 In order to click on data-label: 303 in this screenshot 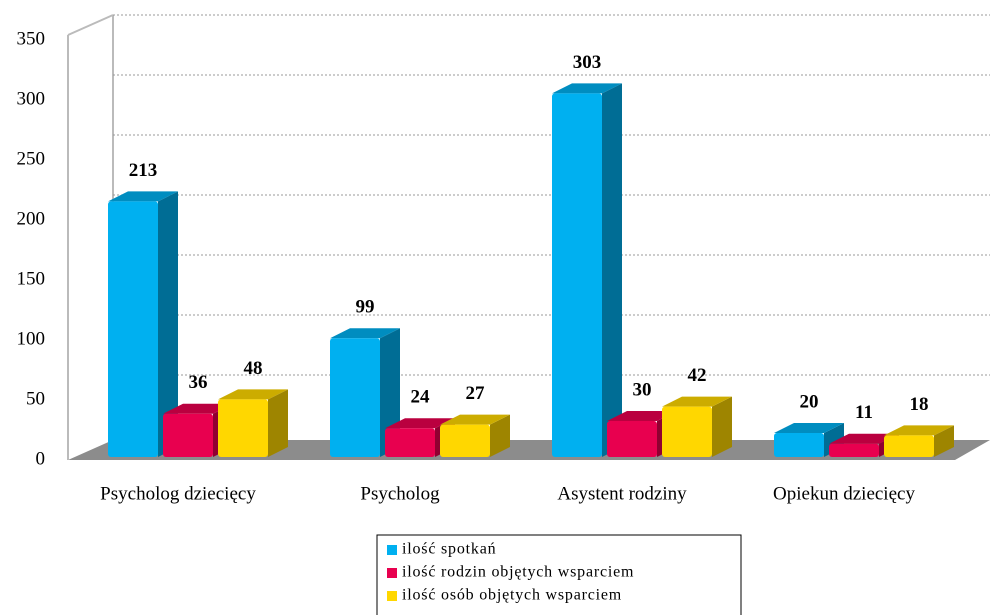, I will do `click(587, 62)`.